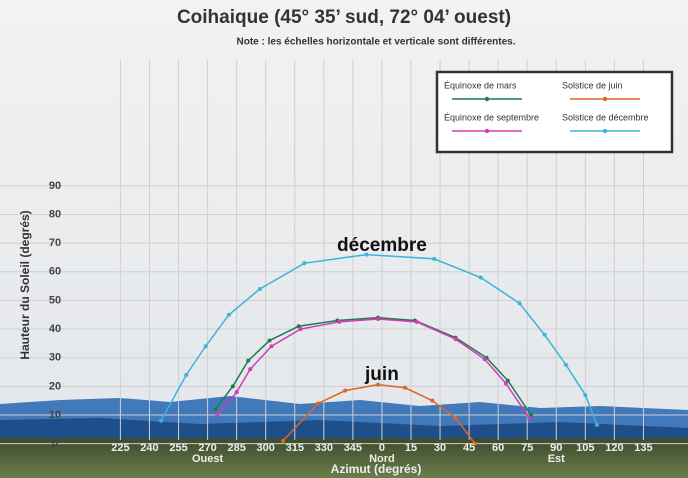  I want to click on annotation: décembre, so click(382, 245).